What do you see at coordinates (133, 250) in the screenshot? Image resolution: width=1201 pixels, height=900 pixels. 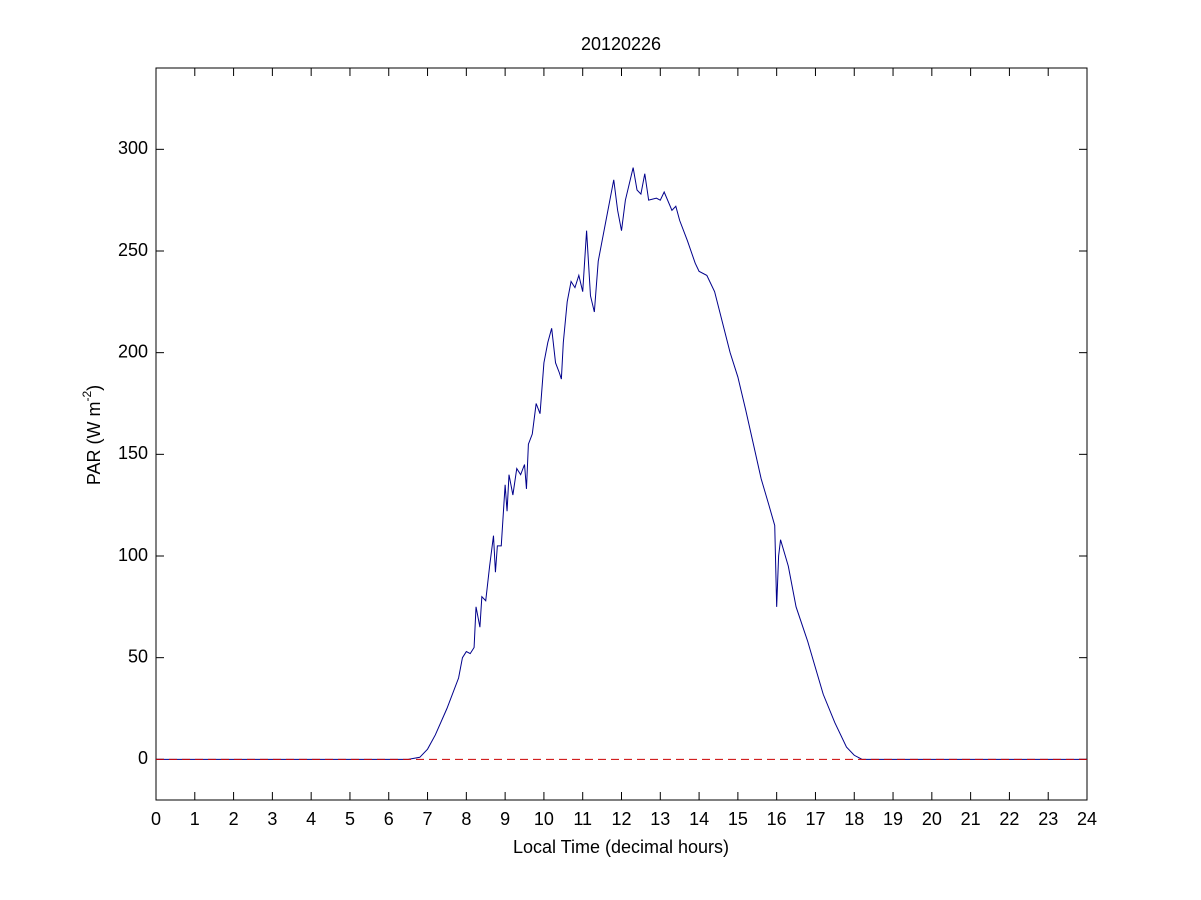 I see `y-tick-label: 250` at bounding box center [133, 250].